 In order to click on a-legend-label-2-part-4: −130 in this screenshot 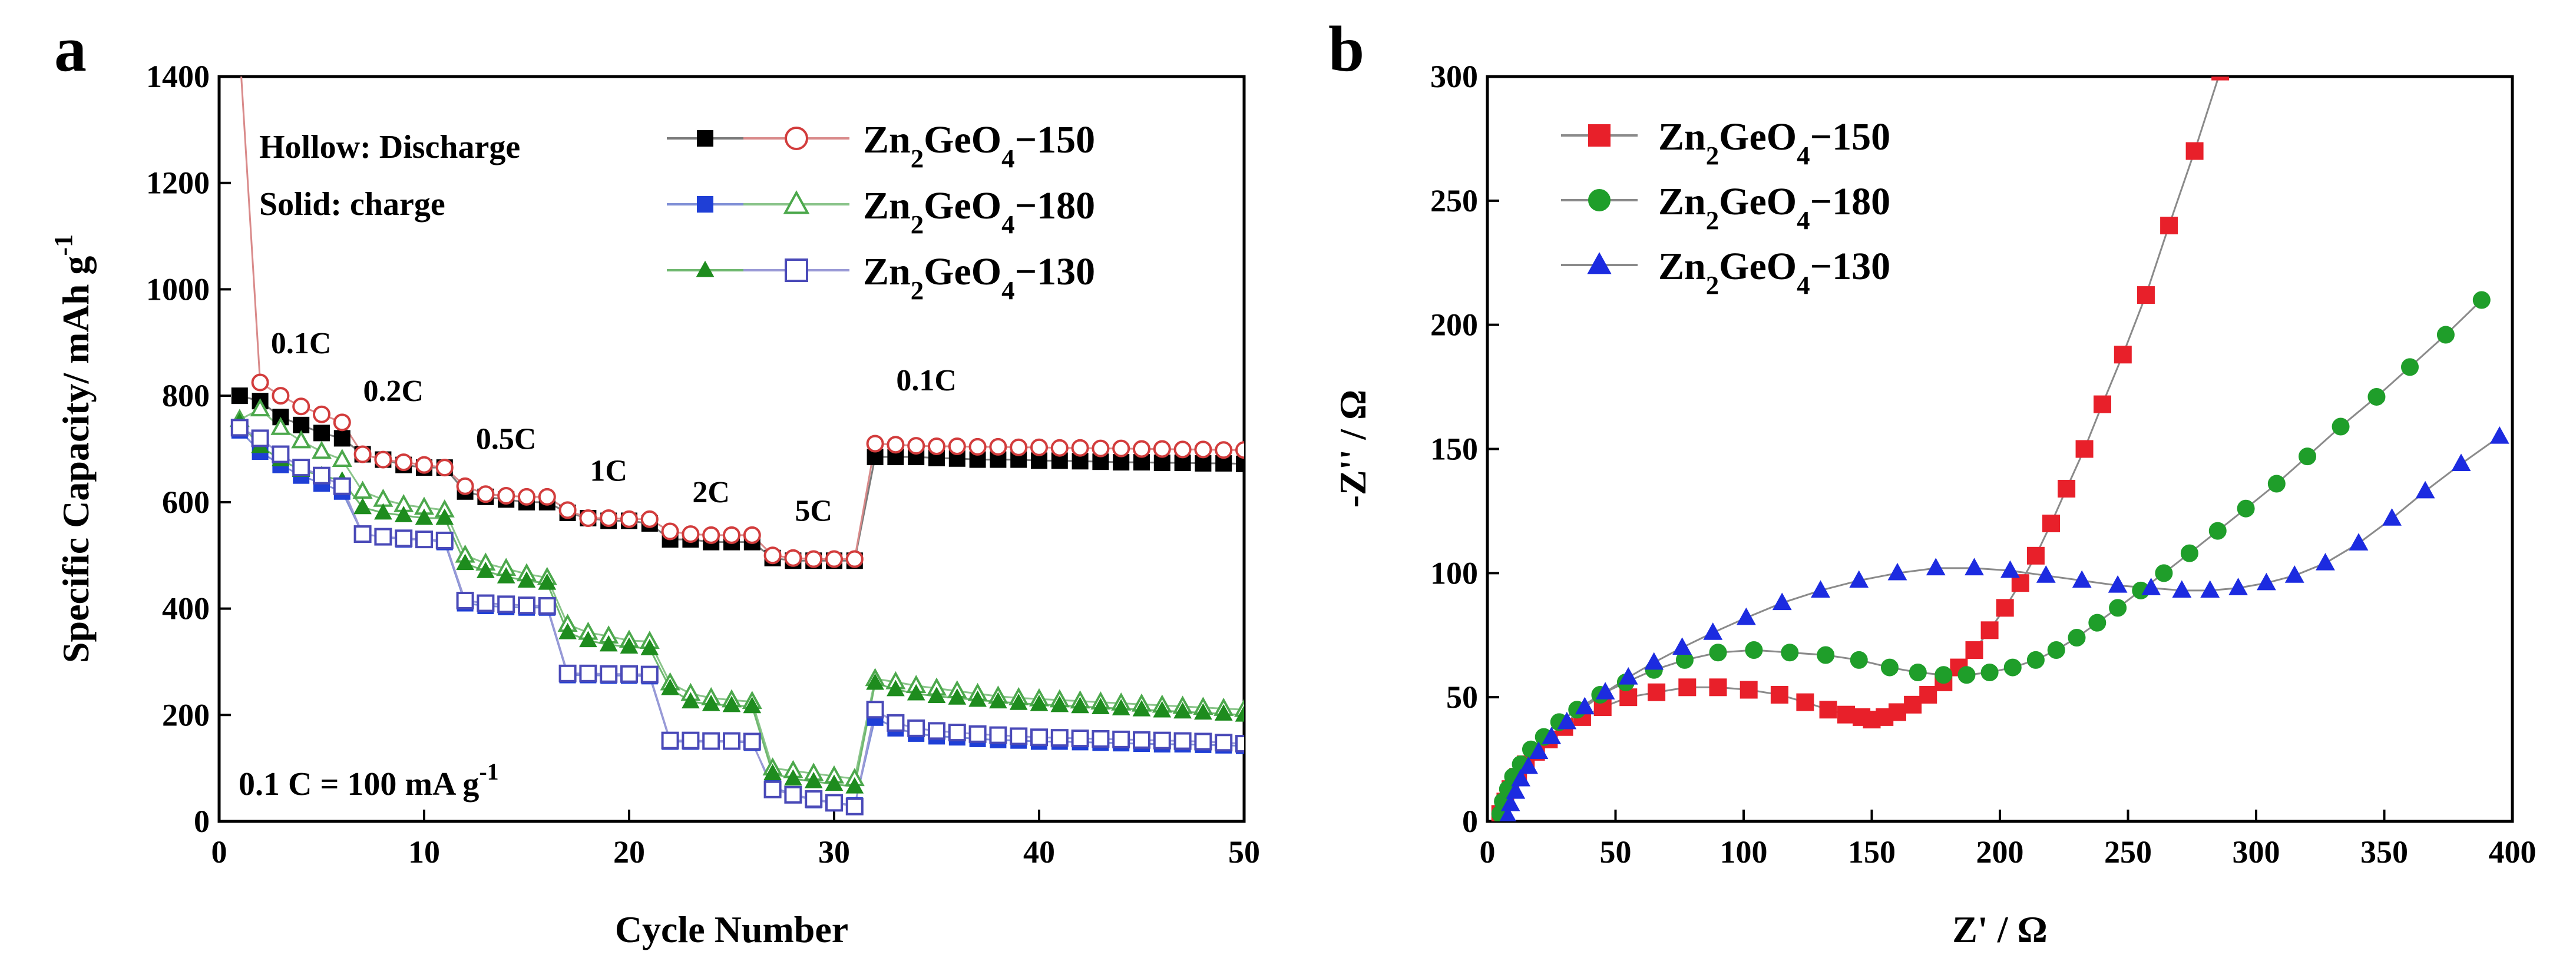, I will do `click(1055, 271)`.